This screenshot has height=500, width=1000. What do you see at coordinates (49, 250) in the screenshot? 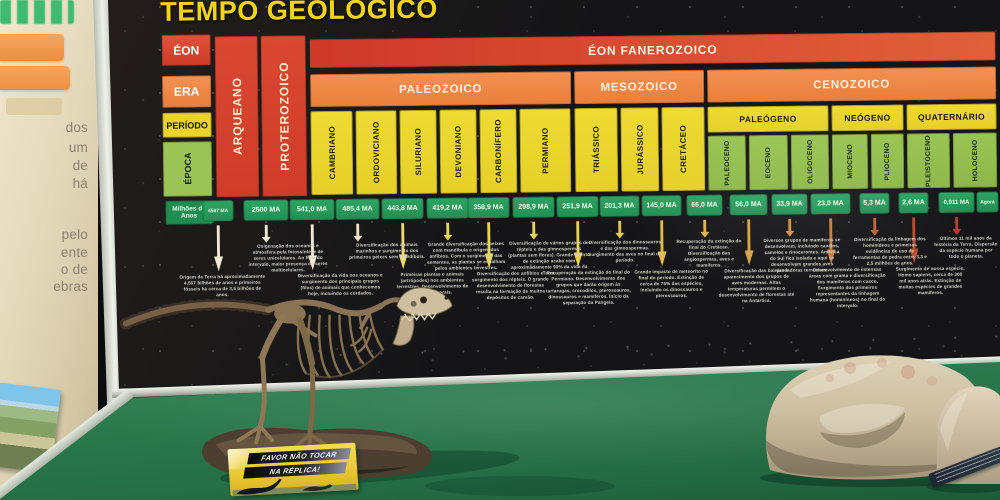
I see `adjacent-panel: dos um de há pelo ente o de ebras` at bounding box center [49, 250].